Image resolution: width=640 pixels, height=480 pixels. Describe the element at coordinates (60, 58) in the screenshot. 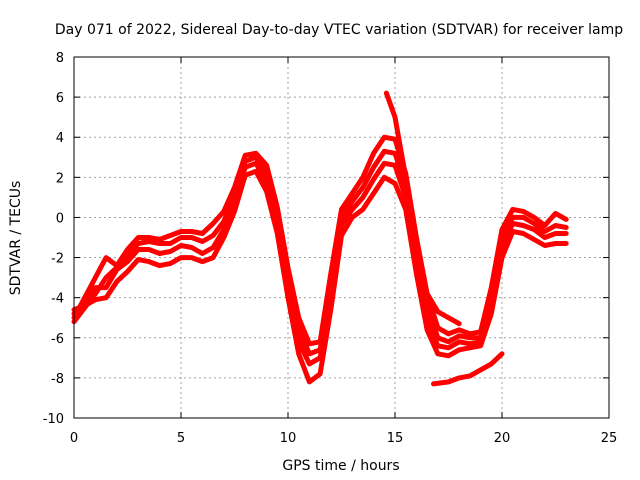

I see `y-tick-label-9: 8` at that location.